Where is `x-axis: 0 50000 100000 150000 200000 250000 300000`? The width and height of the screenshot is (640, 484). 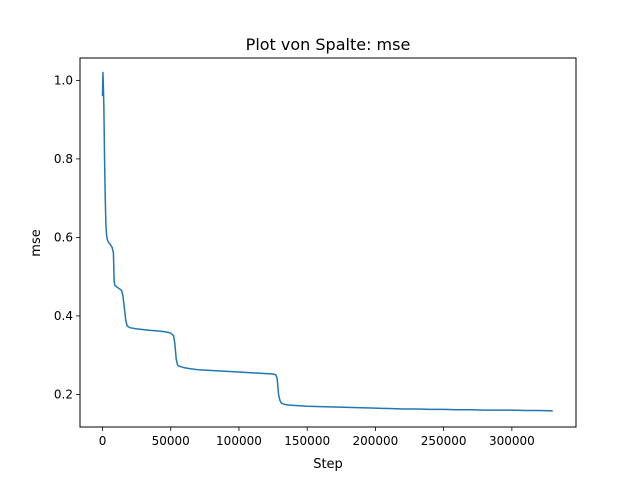
x-axis: 0 50000 100000 150000 200000 250000 300000 is located at coordinates (317, 437).